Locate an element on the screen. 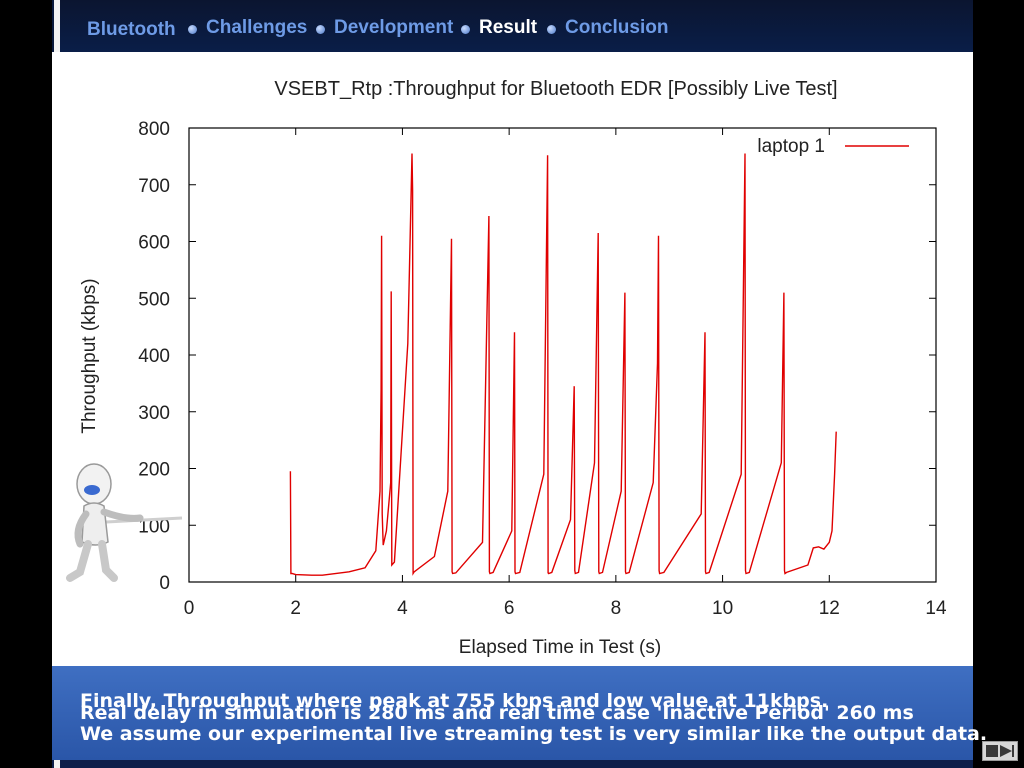 The image size is (1024, 768). x-axis-label: Elapsed Time in Test (s) is located at coordinates (560, 647).